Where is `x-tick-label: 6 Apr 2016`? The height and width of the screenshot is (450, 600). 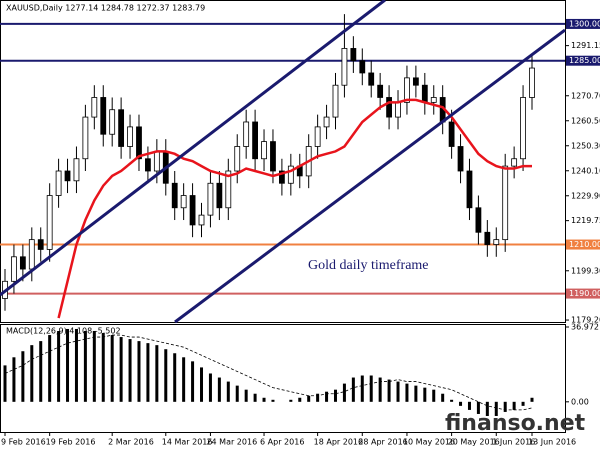 x-tick-label: 6 Apr 2016 is located at coordinates (282, 442).